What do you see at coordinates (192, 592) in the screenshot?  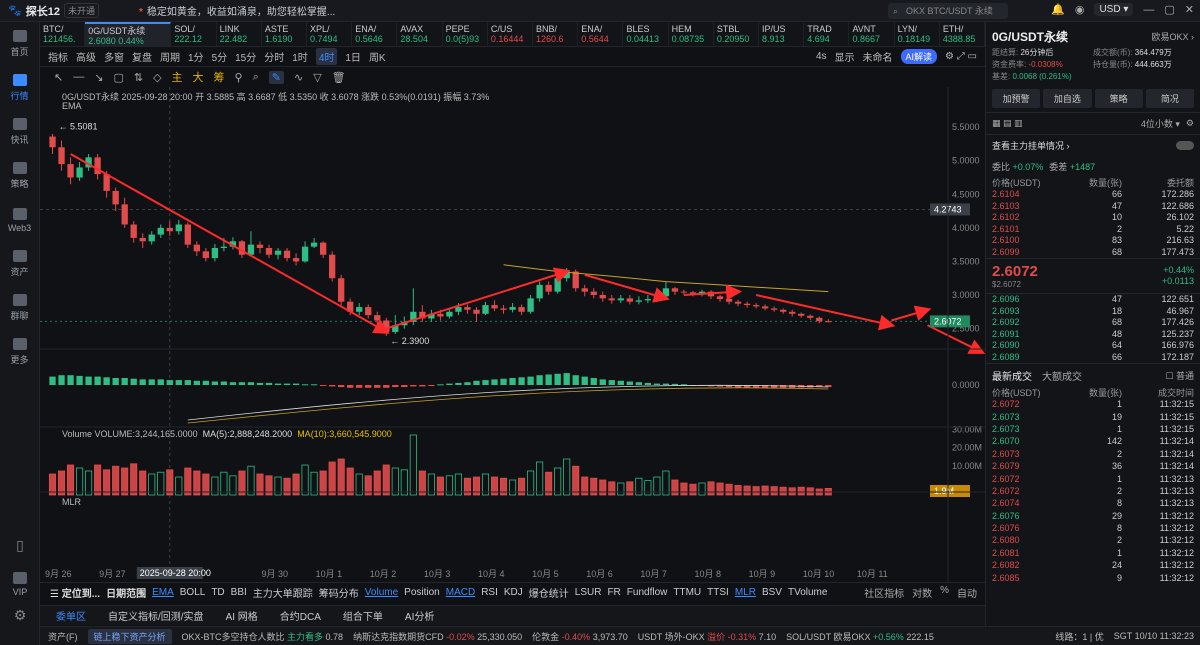 I see `indicator-tab: BOLL` at bounding box center [192, 592].